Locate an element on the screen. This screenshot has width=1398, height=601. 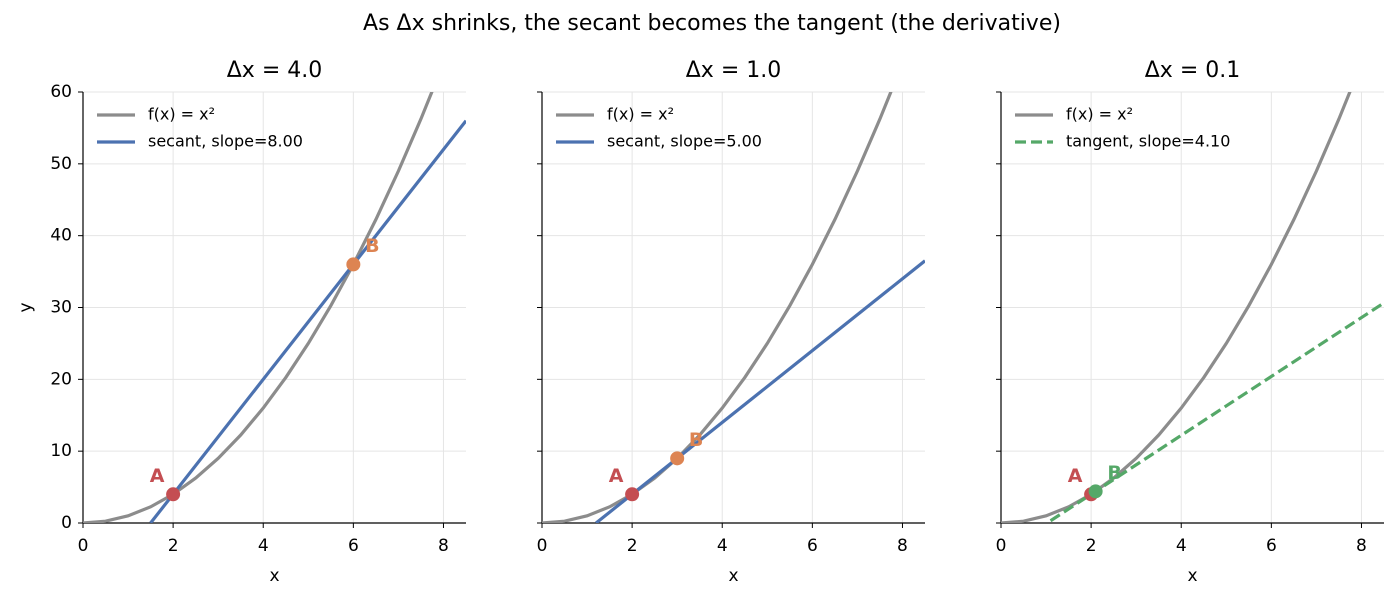
y-tick-label: 0 is located at coordinates (66, 523).